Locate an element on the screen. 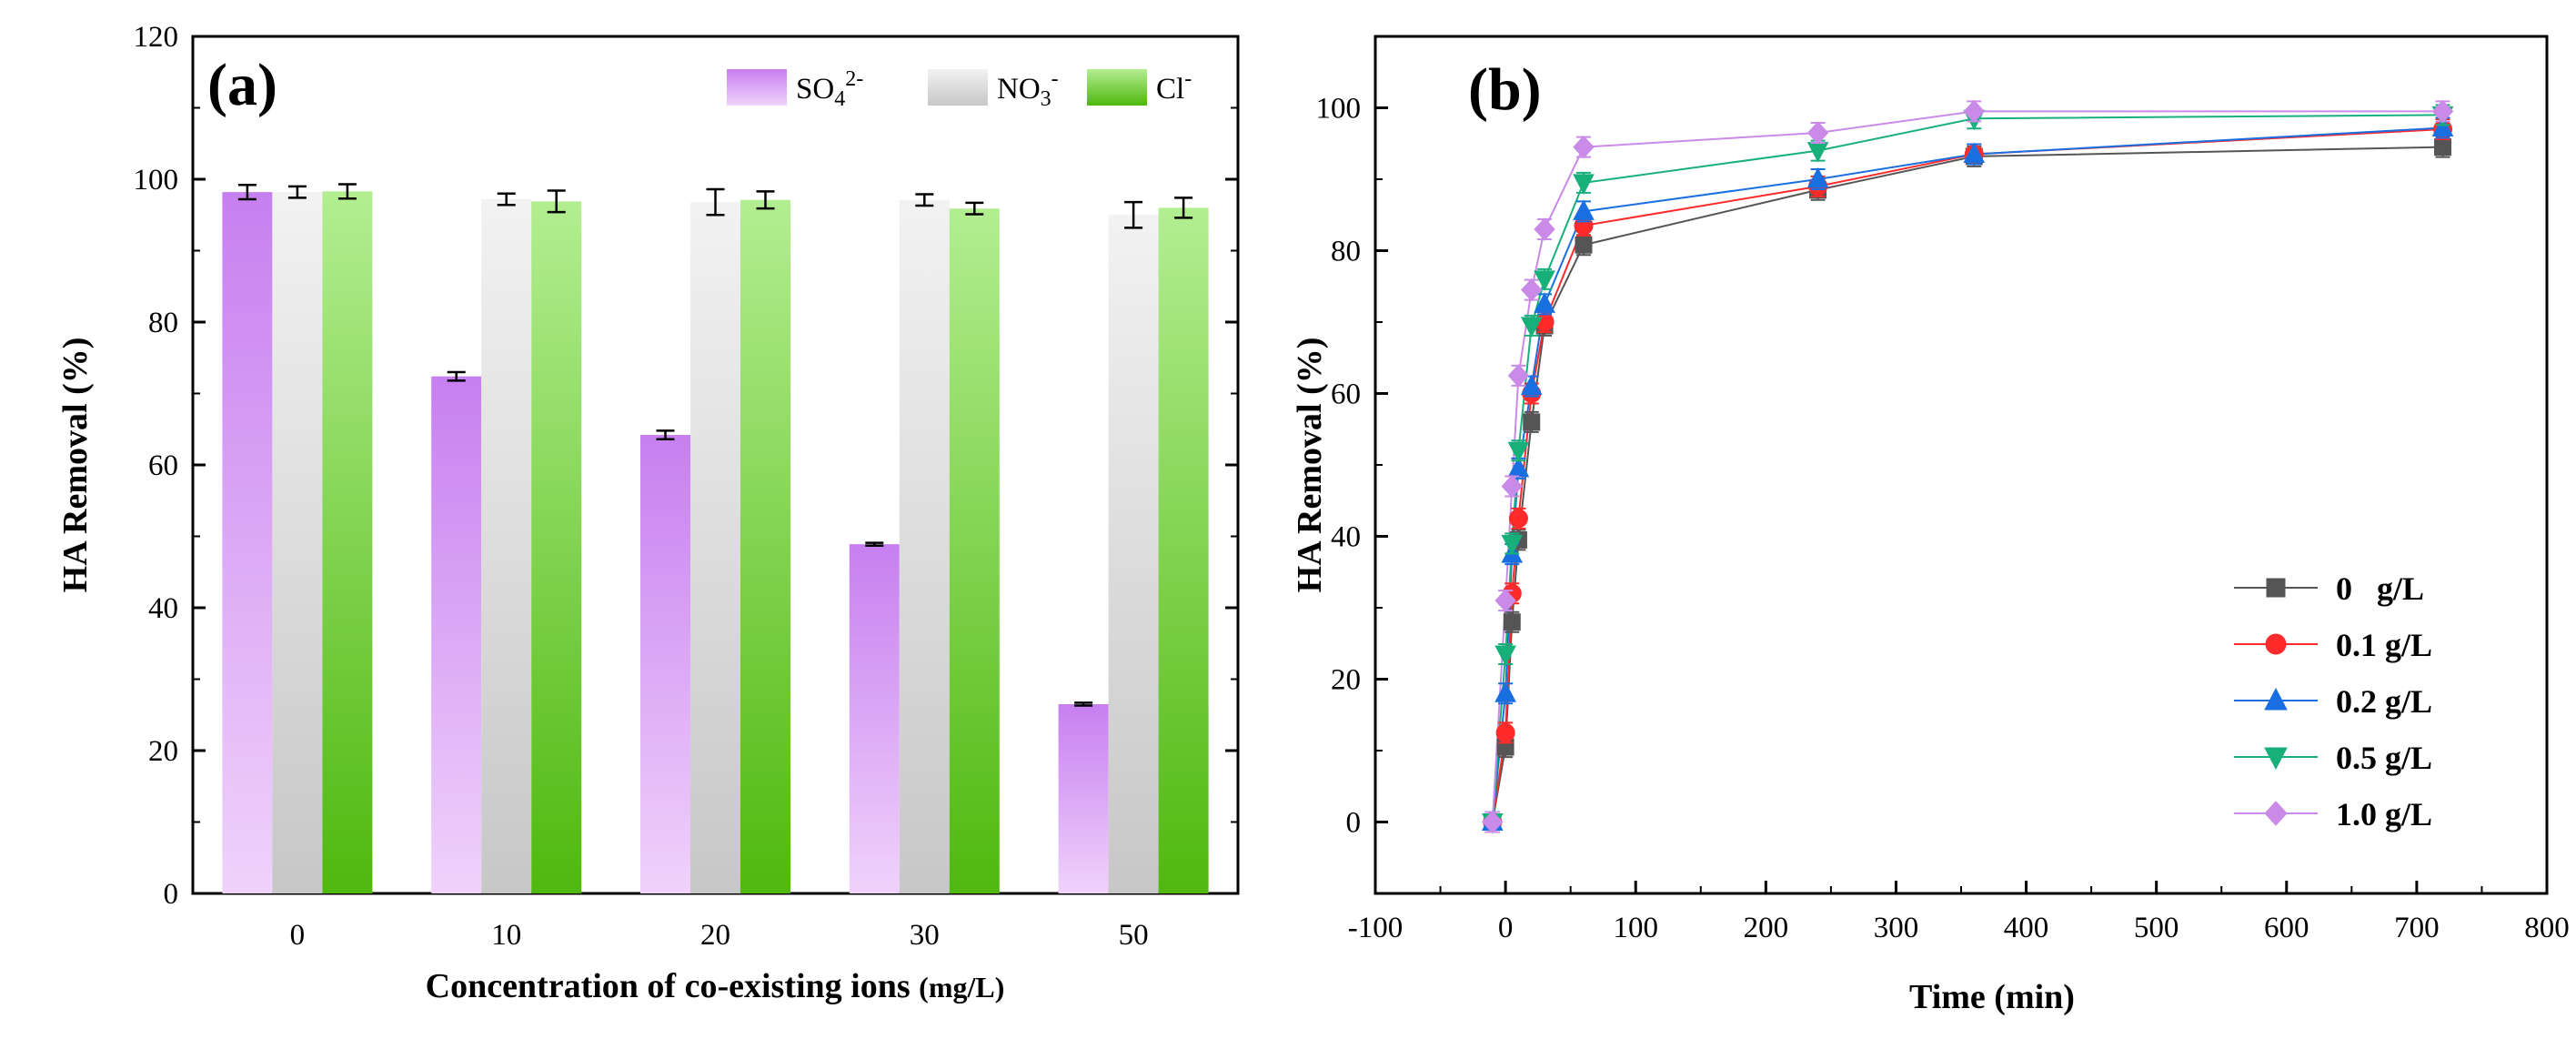 This screenshot has width=2576, height=1039. a-ytick-label: 40 is located at coordinates (163, 608).